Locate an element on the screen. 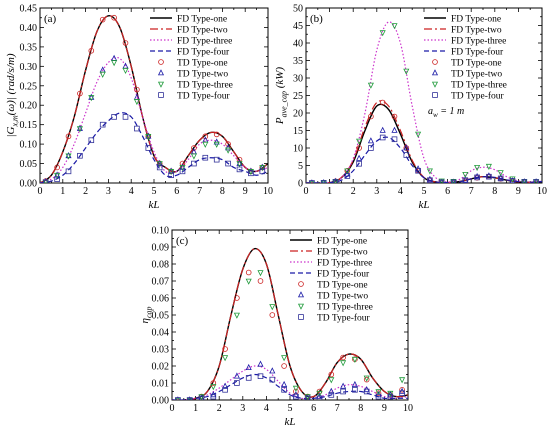 Image resolution: width=550 pixels, height=428 pixels. x-tick-label: 4 is located at coordinates (131, 191).